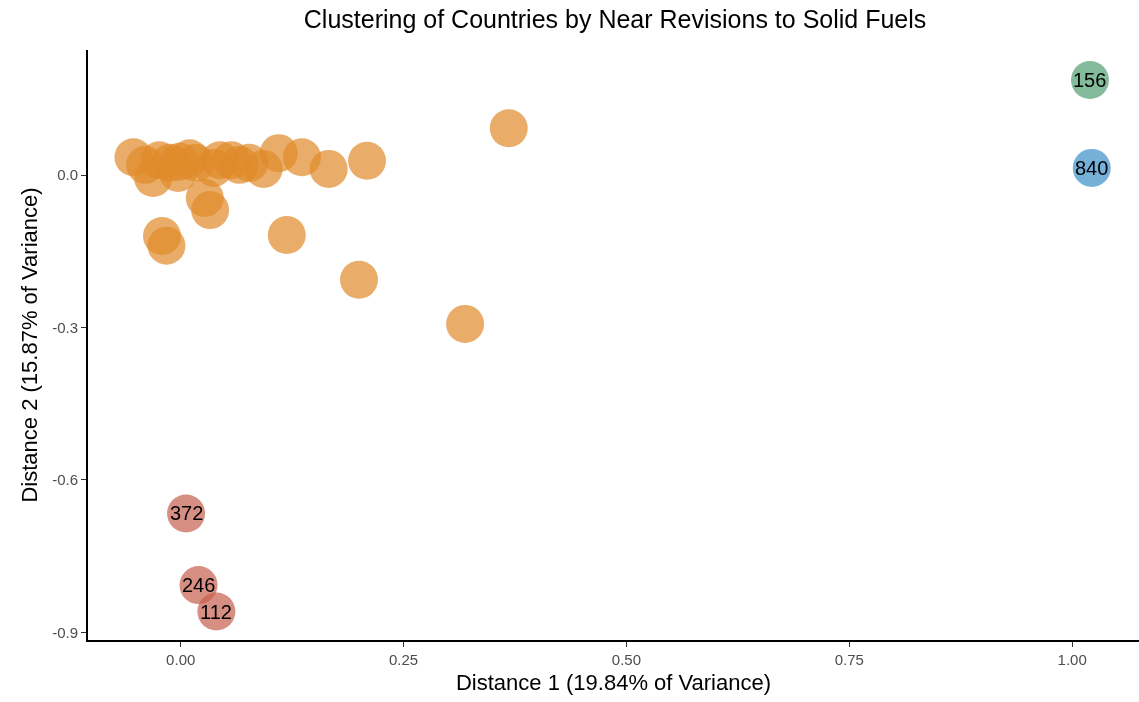  I want to click on annotation: 246, so click(199, 585).